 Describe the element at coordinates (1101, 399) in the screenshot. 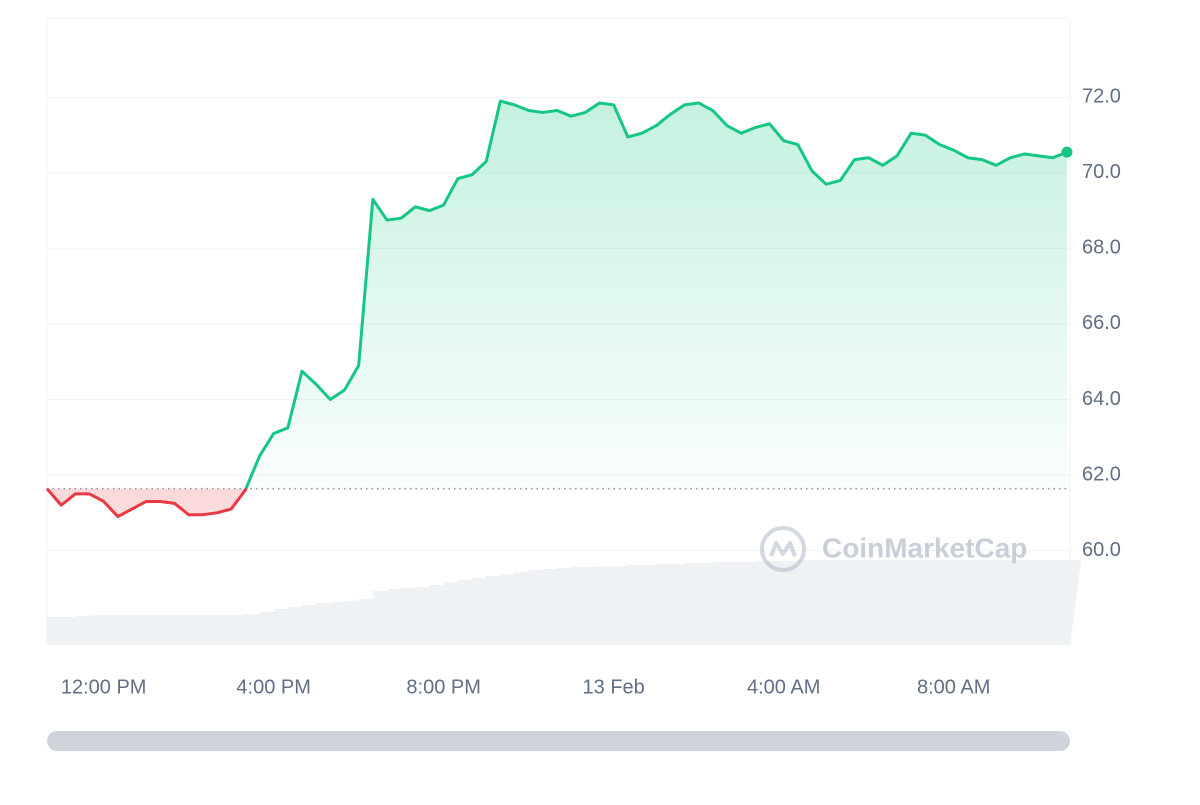

I see `y-tick-label: 64.0` at that location.